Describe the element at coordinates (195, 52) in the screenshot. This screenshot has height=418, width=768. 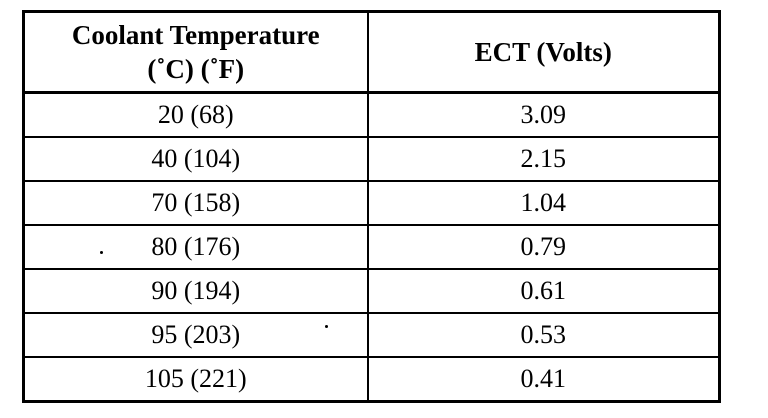
I see `coolant-temperature-header: Coolant Temperature (˚C) (˚F)` at that location.